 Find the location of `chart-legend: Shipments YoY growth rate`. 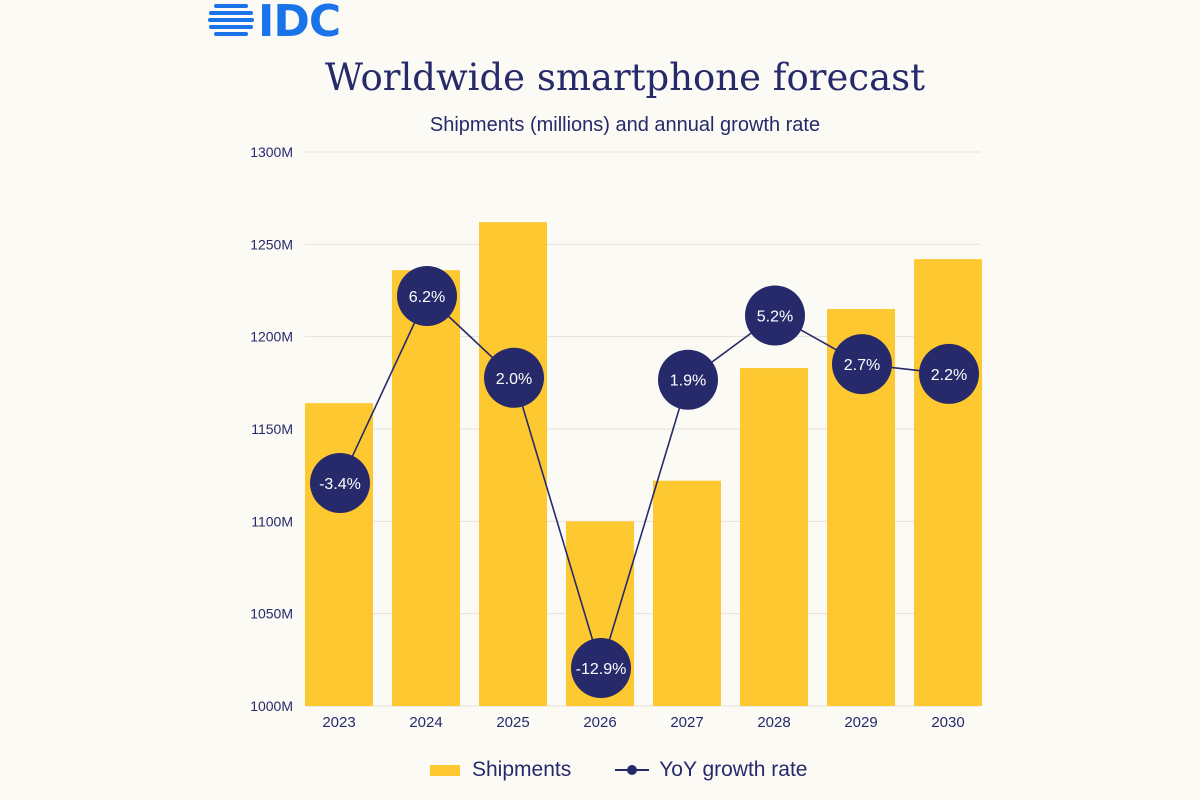

chart-legend: Shipments YoY growth rate is located at coordinates (641, 770).